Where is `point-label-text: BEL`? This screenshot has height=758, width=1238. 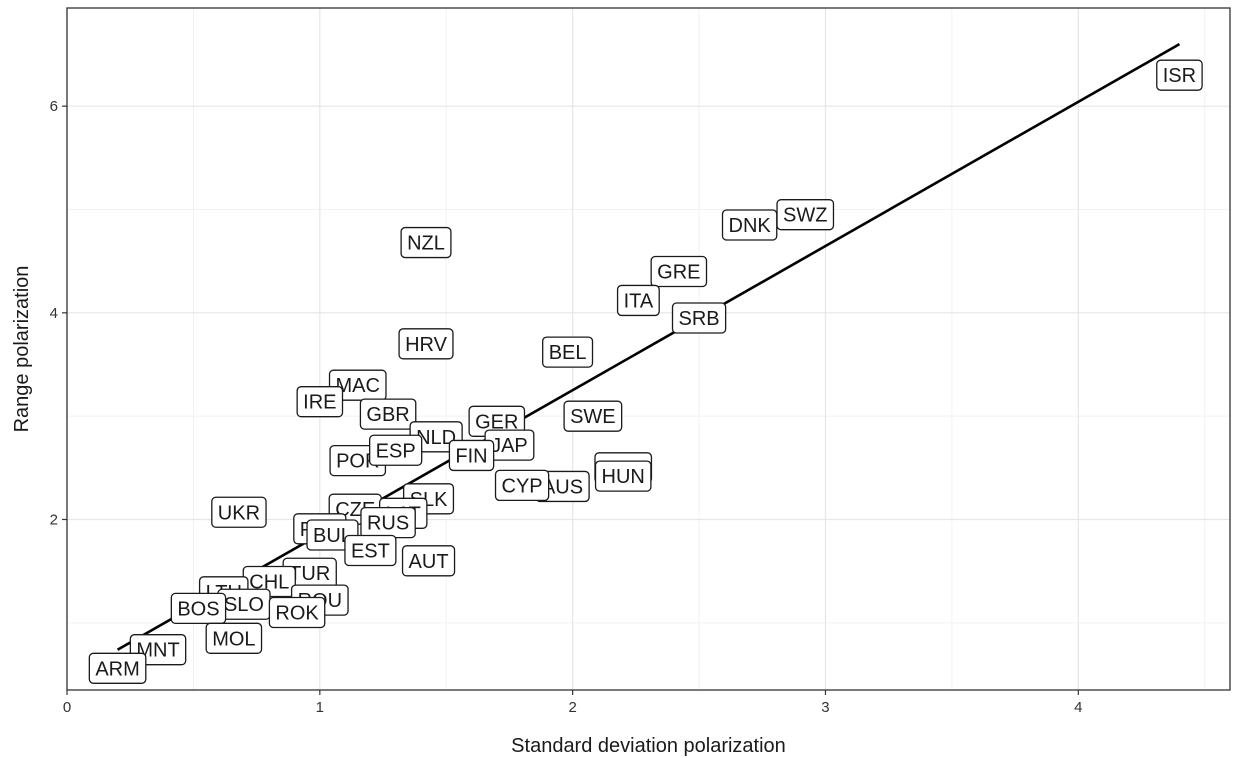 point-label-text: BEL is located at coordinates (568, 353).